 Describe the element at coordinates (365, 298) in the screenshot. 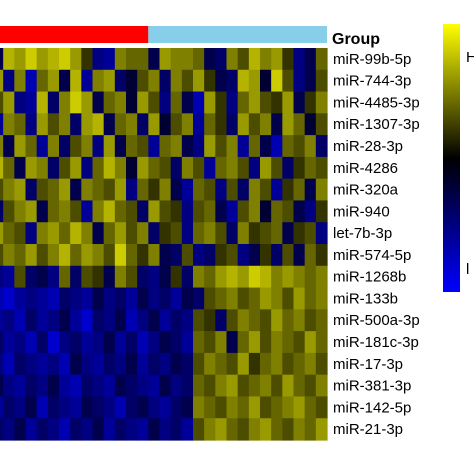

I see `row-label: miR-133b` at that location.